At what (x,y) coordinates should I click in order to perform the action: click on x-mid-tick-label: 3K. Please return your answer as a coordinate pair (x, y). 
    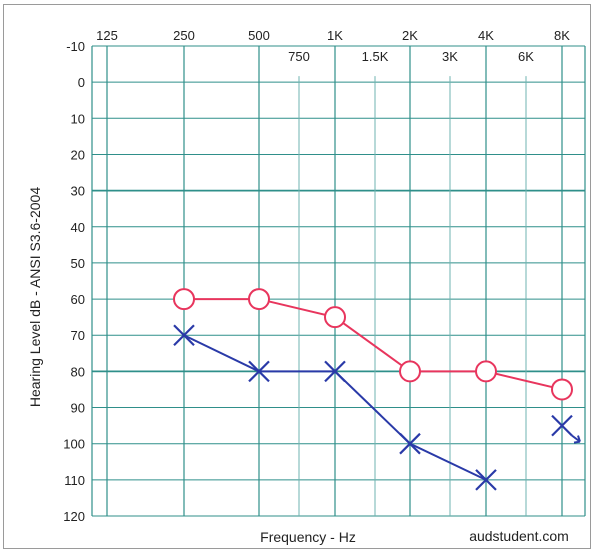
    Looking at the image, I should click on (450, 56).